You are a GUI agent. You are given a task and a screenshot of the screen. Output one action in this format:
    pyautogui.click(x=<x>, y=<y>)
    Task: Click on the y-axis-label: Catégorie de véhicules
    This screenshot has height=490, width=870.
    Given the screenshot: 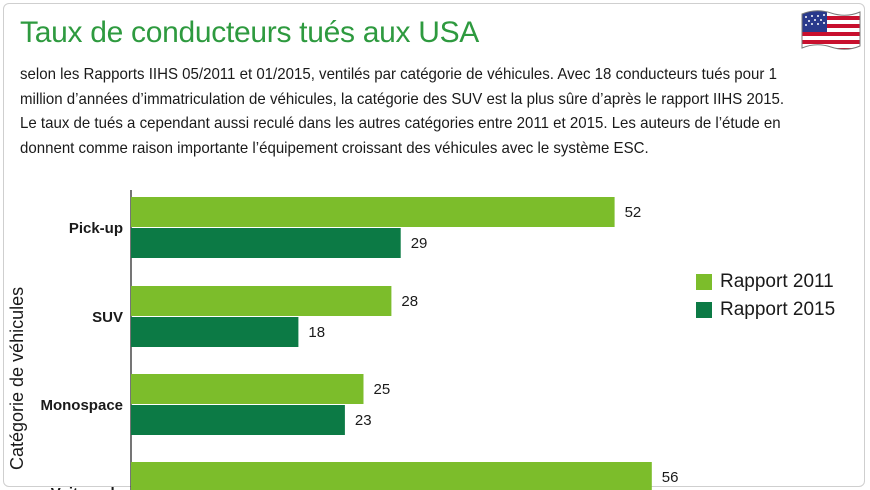 What is the action you would take?
    pyautogui.click(x=17, y=378)
    